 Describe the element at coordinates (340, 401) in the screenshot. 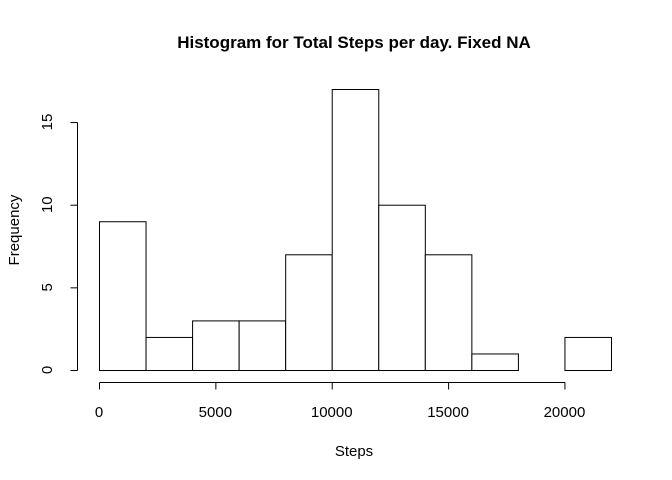

I see `x-axis: 0 5000 10000 15000 20000` at that location.